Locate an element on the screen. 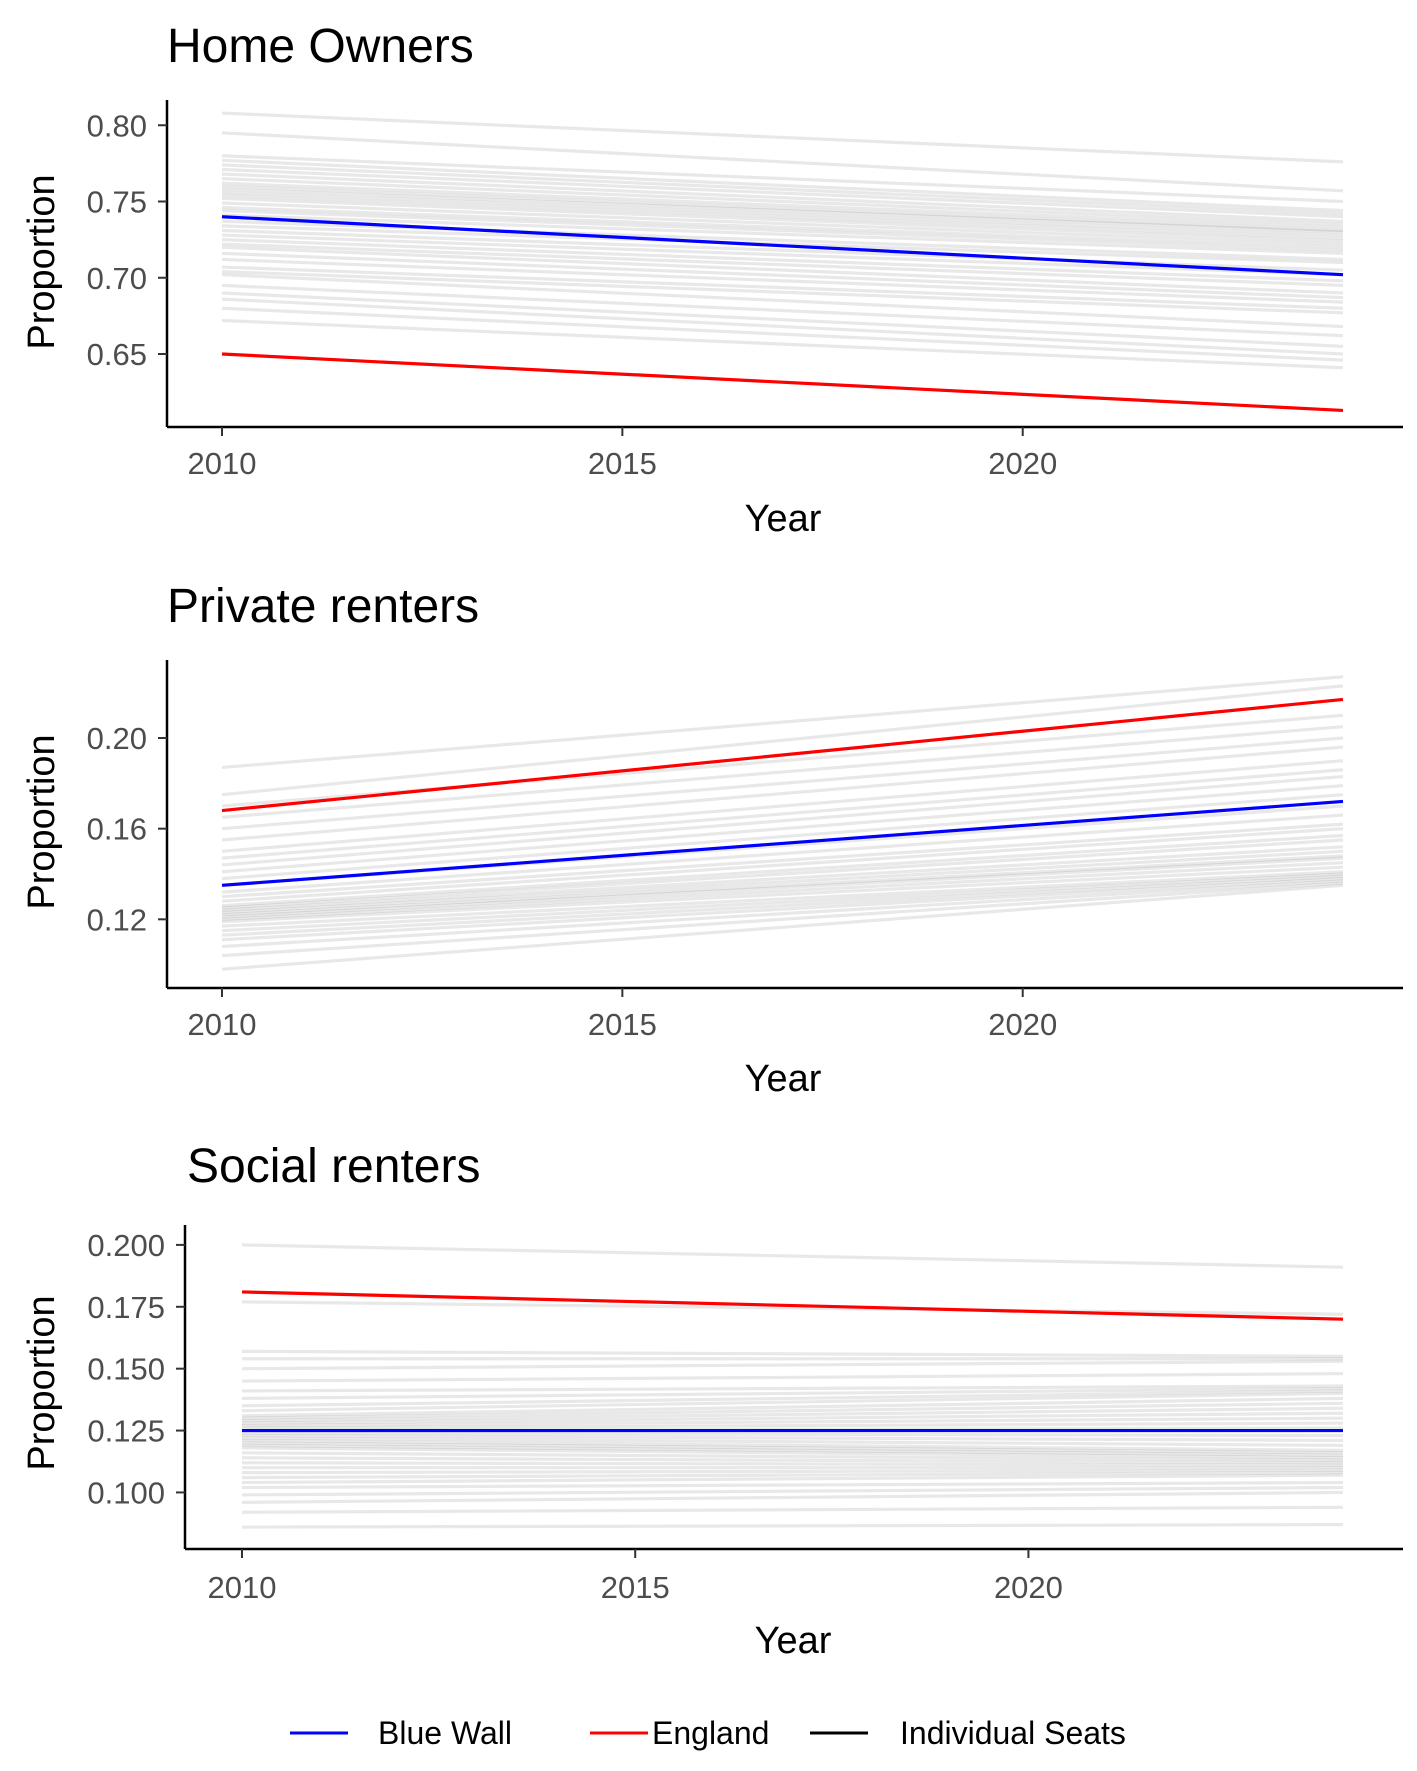 This screenshot has width=1417, height=1771. panel-title: Home Owners is located at coordinates (320, 46).